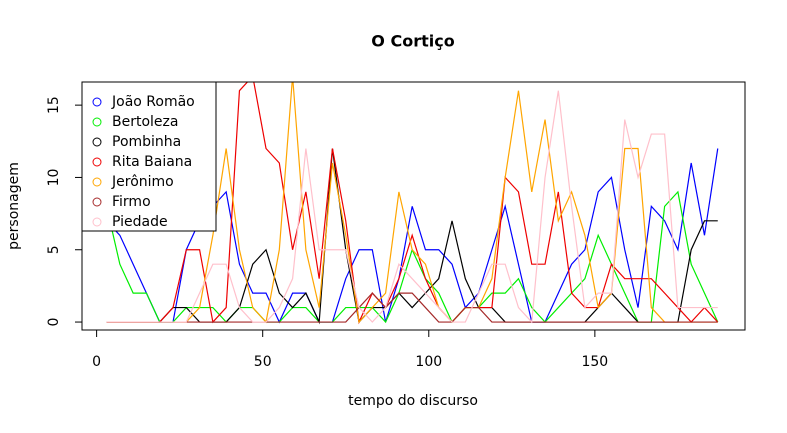  I want to click on y-tick-label: 5, so click(54, 249).